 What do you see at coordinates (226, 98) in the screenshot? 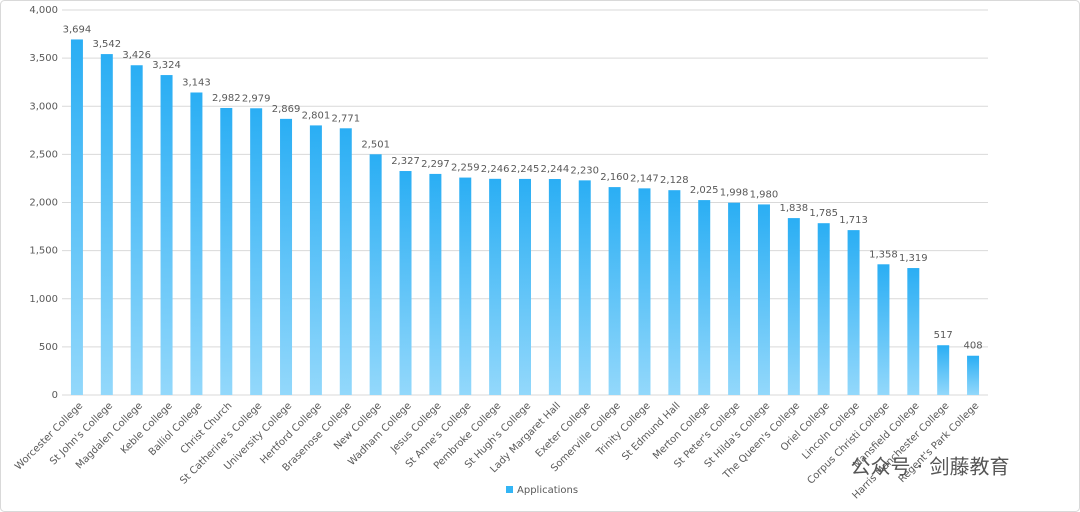
I see `data-label: 2,982` at bounding box center [226, 98].